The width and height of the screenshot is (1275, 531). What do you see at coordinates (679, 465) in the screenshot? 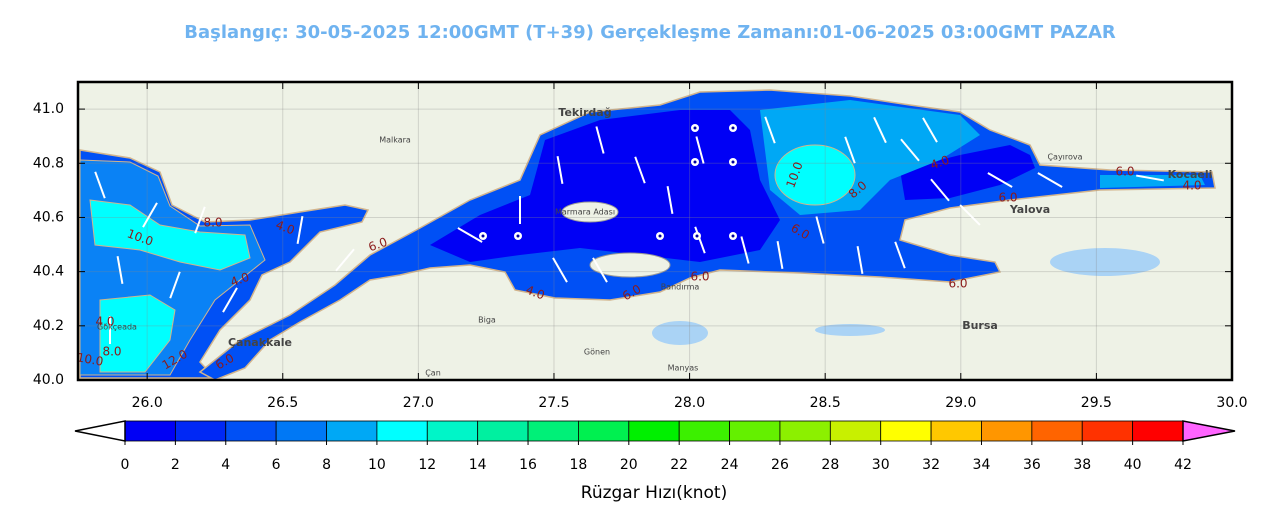
I see `colorbar-tick-label: 22` at bounding box center [679, 465].